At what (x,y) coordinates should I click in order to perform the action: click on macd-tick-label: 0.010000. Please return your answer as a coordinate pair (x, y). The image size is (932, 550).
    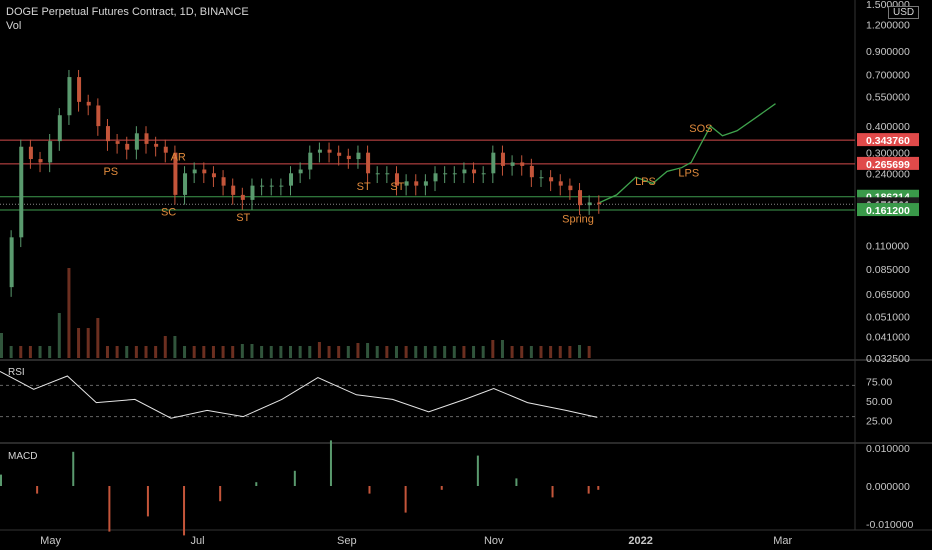
    Looking at the image, I should click on (888, 449).